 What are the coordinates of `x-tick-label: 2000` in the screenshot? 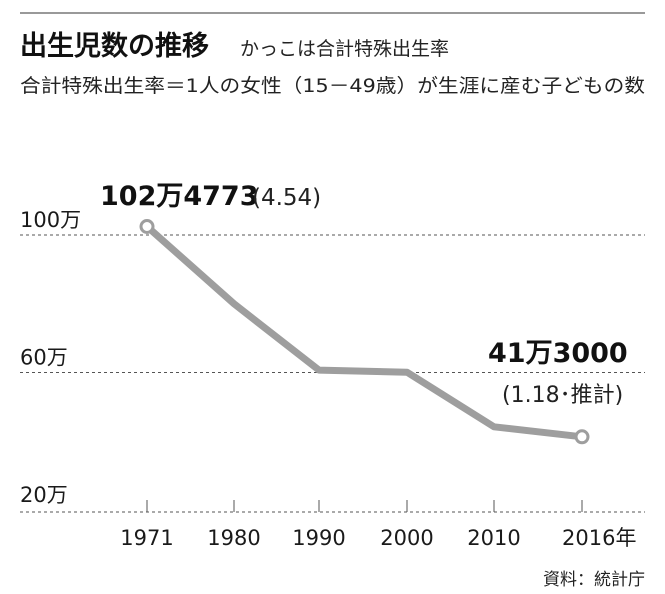 It's located at (406, 538).